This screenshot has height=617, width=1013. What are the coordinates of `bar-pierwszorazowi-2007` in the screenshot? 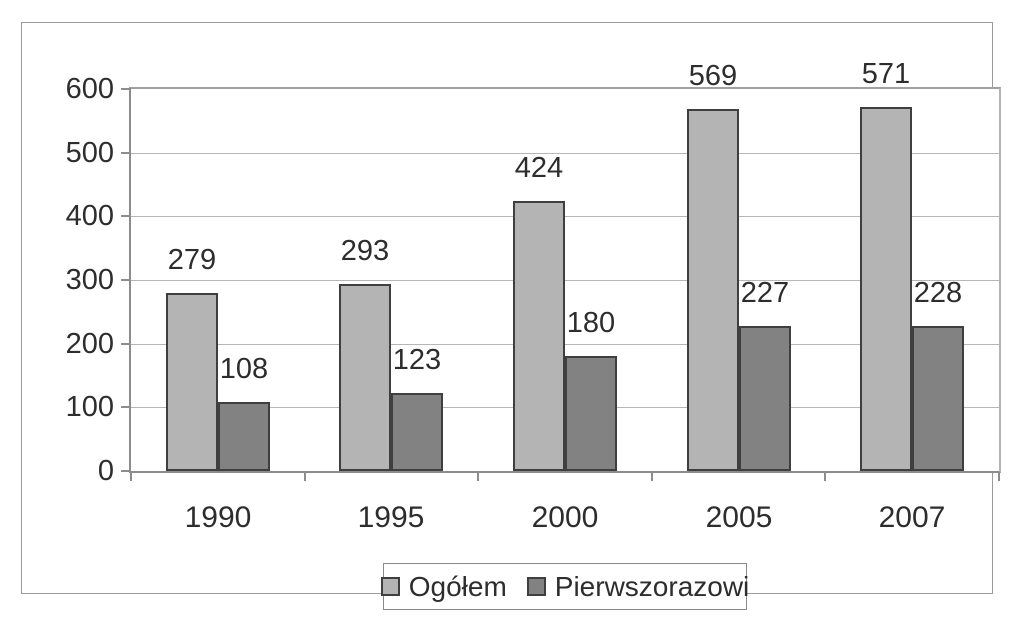 It's located at (938, 398).